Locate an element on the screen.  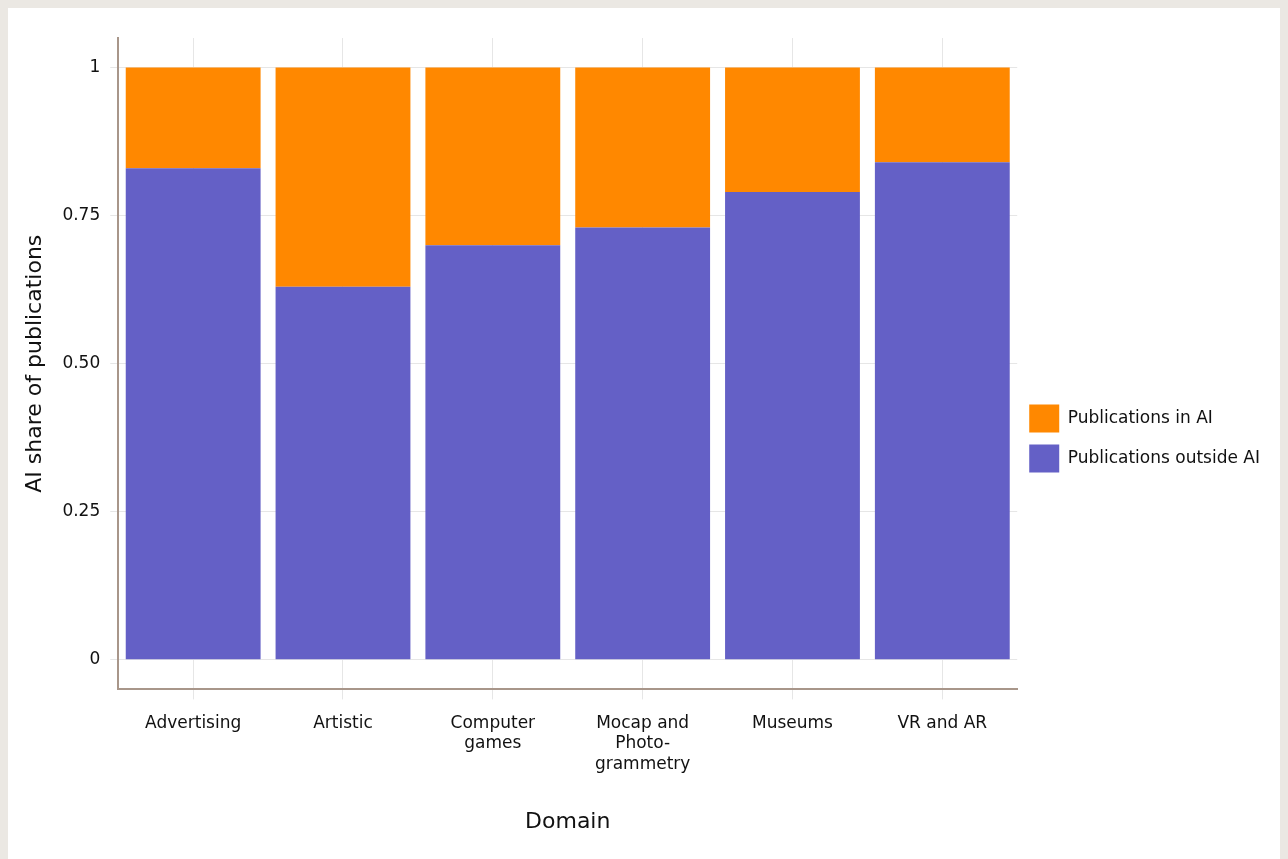
y-tick-label: 0.25 is located at coordinates (81, 510).